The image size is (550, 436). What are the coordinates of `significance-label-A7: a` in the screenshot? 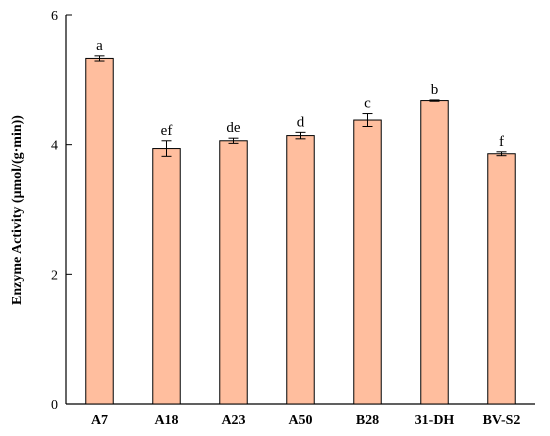 It's located at (99, 46).